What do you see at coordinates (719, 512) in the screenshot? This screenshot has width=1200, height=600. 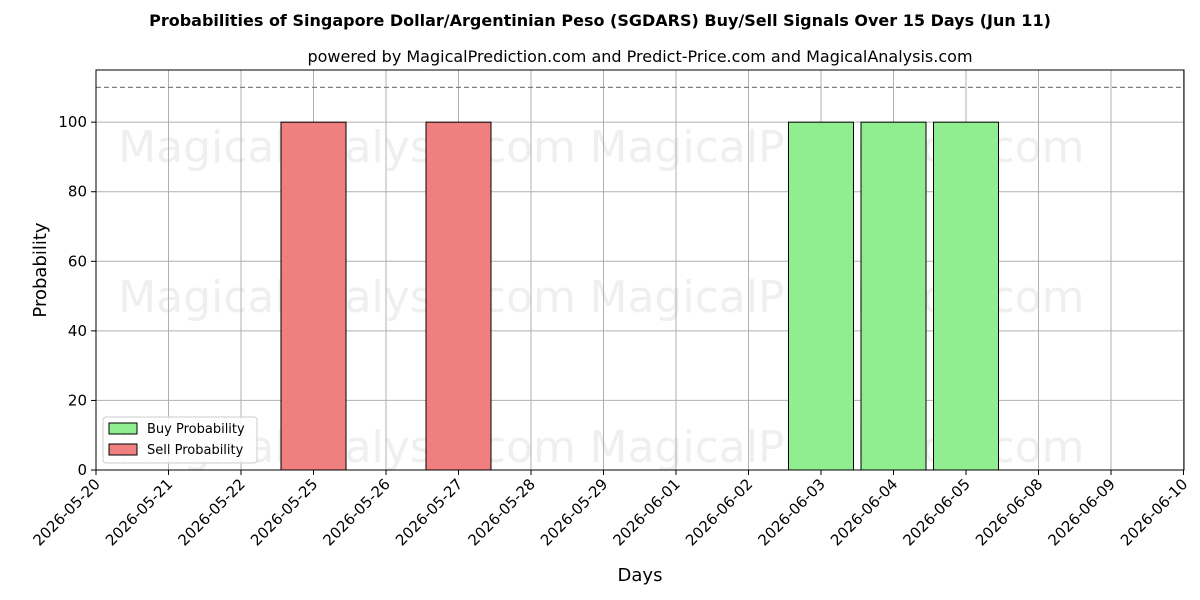 I see `x-tick-label: 2026-06-02` at bounding box center [719, 512].